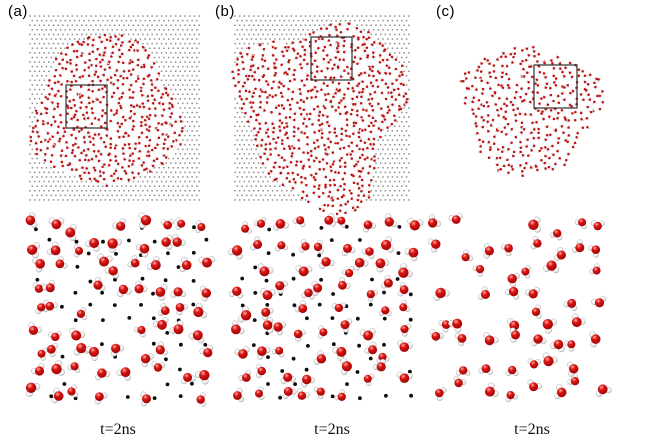 The height and width of the screenshot is (446, 650). Describe the element at coordinates (332, 429) in the screenshot. I see `panel-b-time-caption: t=2ns` at that location.